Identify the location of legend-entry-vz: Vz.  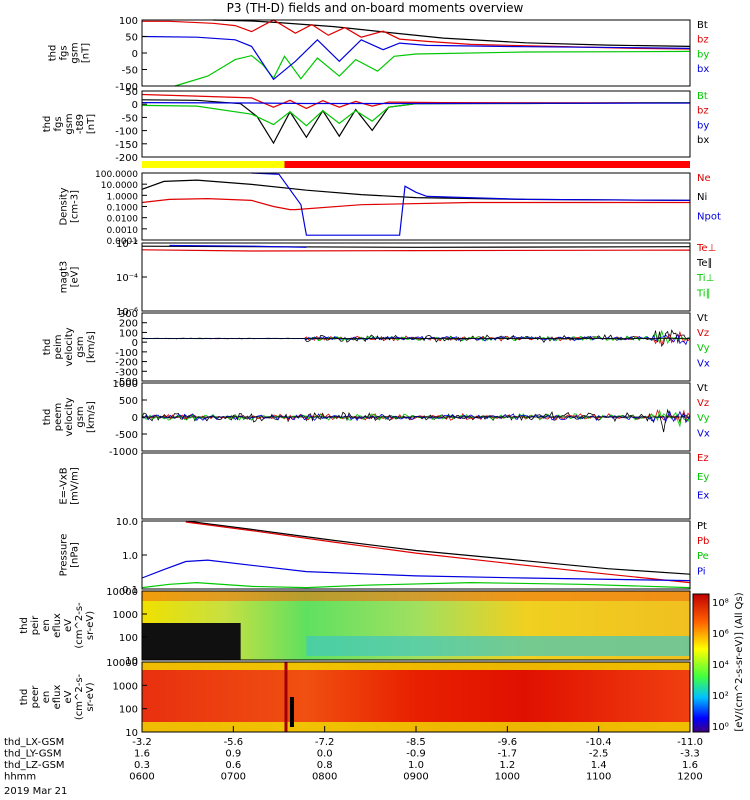
(703, 333).